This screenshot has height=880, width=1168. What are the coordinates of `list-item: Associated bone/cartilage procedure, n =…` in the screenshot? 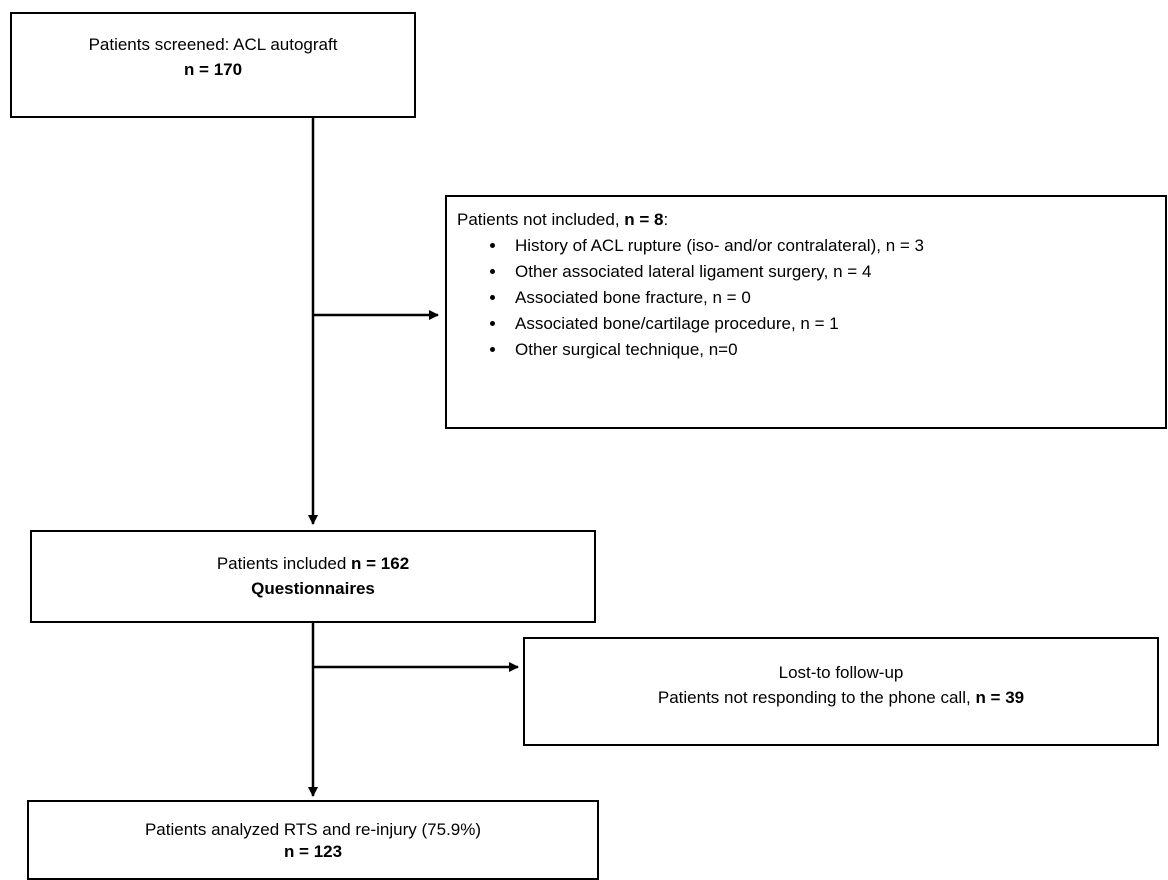 It's located at (836, 324).